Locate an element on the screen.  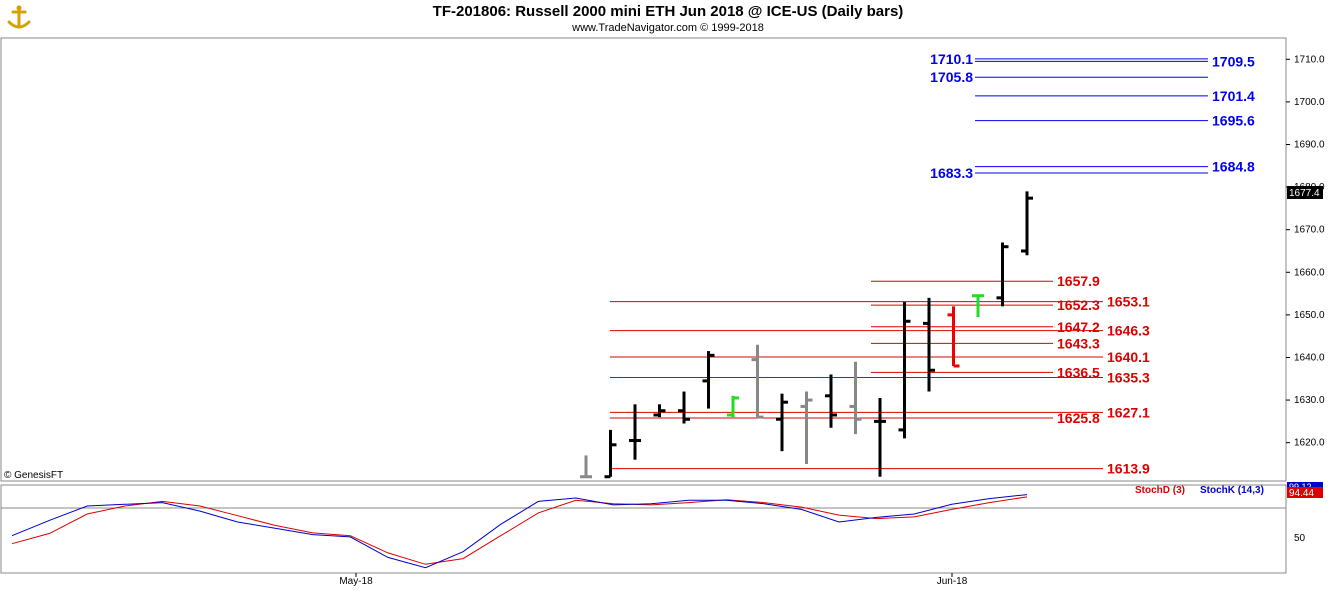
price-tick-1690: 1690.0 is located at coordinates (1309, 144).